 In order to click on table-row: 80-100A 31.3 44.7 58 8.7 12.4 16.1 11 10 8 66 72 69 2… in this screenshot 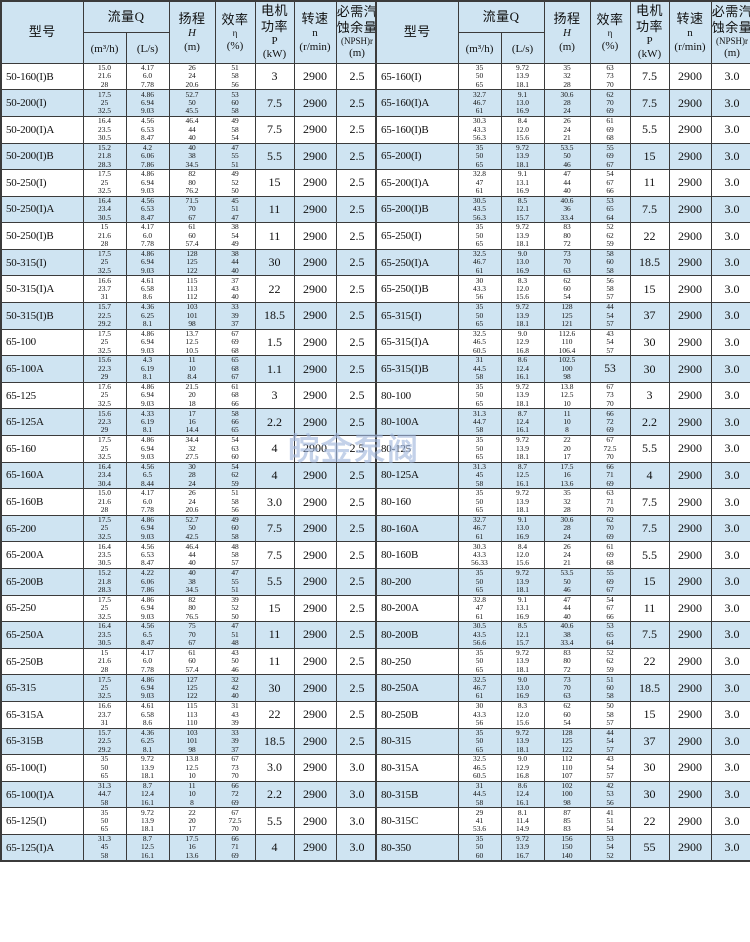, I will do `click(562, 422)`.